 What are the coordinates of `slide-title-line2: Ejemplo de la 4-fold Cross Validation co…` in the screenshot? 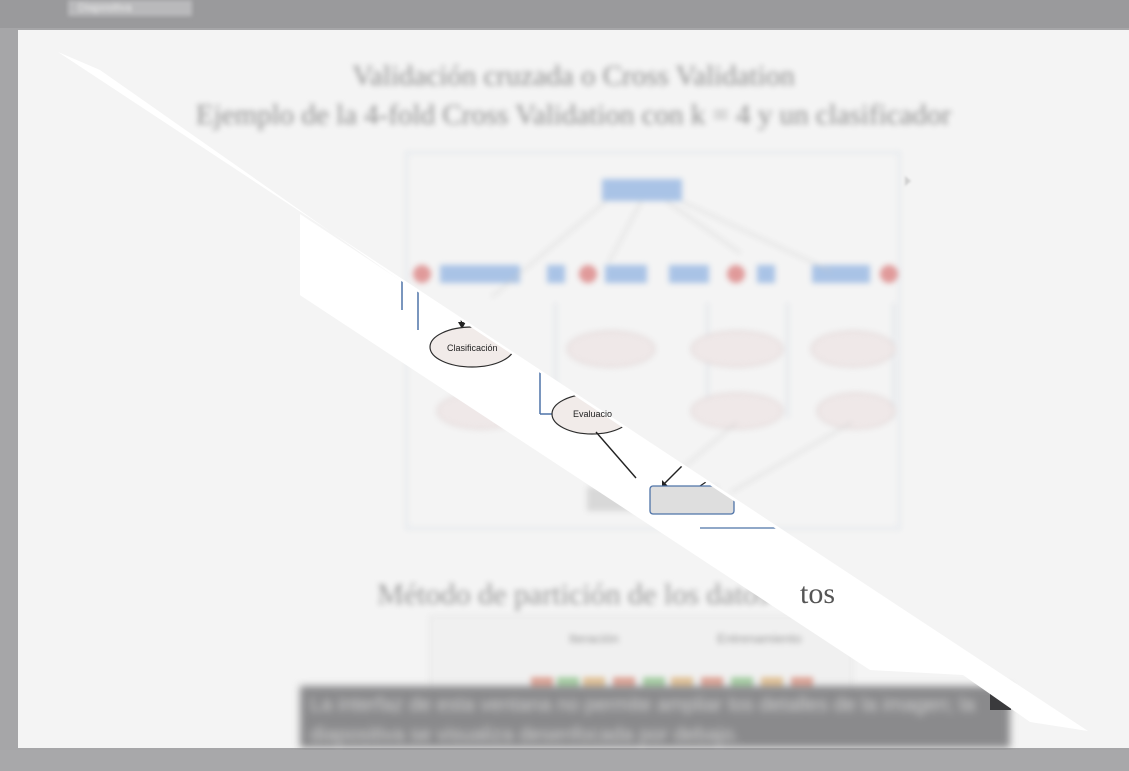 It's located at (573, 115).